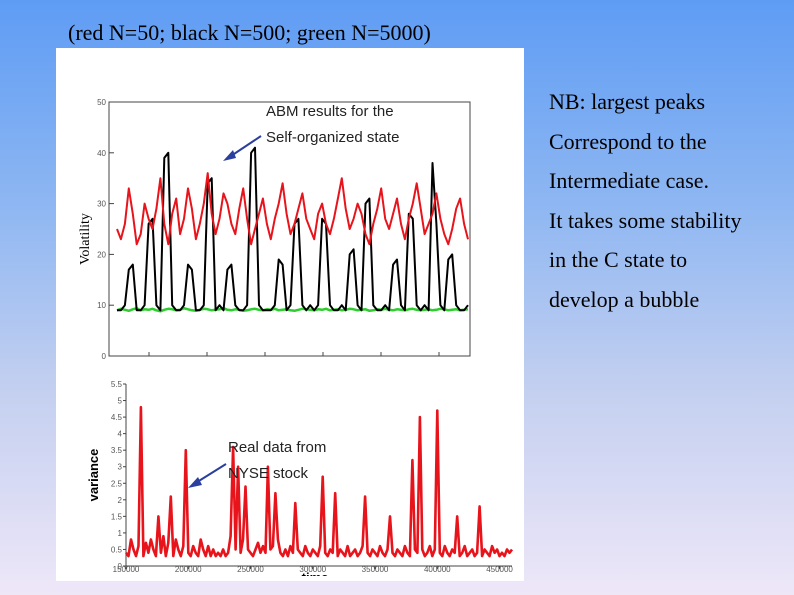 The height and width of the screenshot is (595, 794). Describe the element at coordinates (375, 569) in the screenshot. I see `x-tick-label: 350000` at that location.